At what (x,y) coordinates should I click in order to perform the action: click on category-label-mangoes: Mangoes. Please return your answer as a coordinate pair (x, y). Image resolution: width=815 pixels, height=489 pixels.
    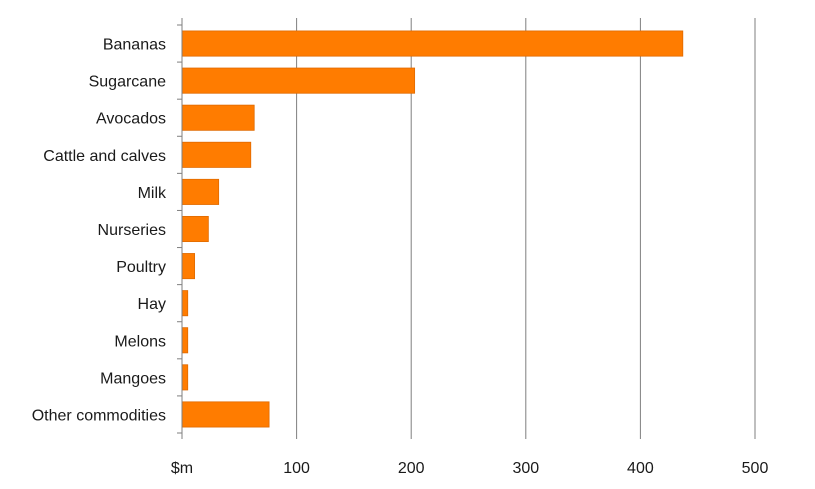
    Looking at the image, I should click on (133, 378).